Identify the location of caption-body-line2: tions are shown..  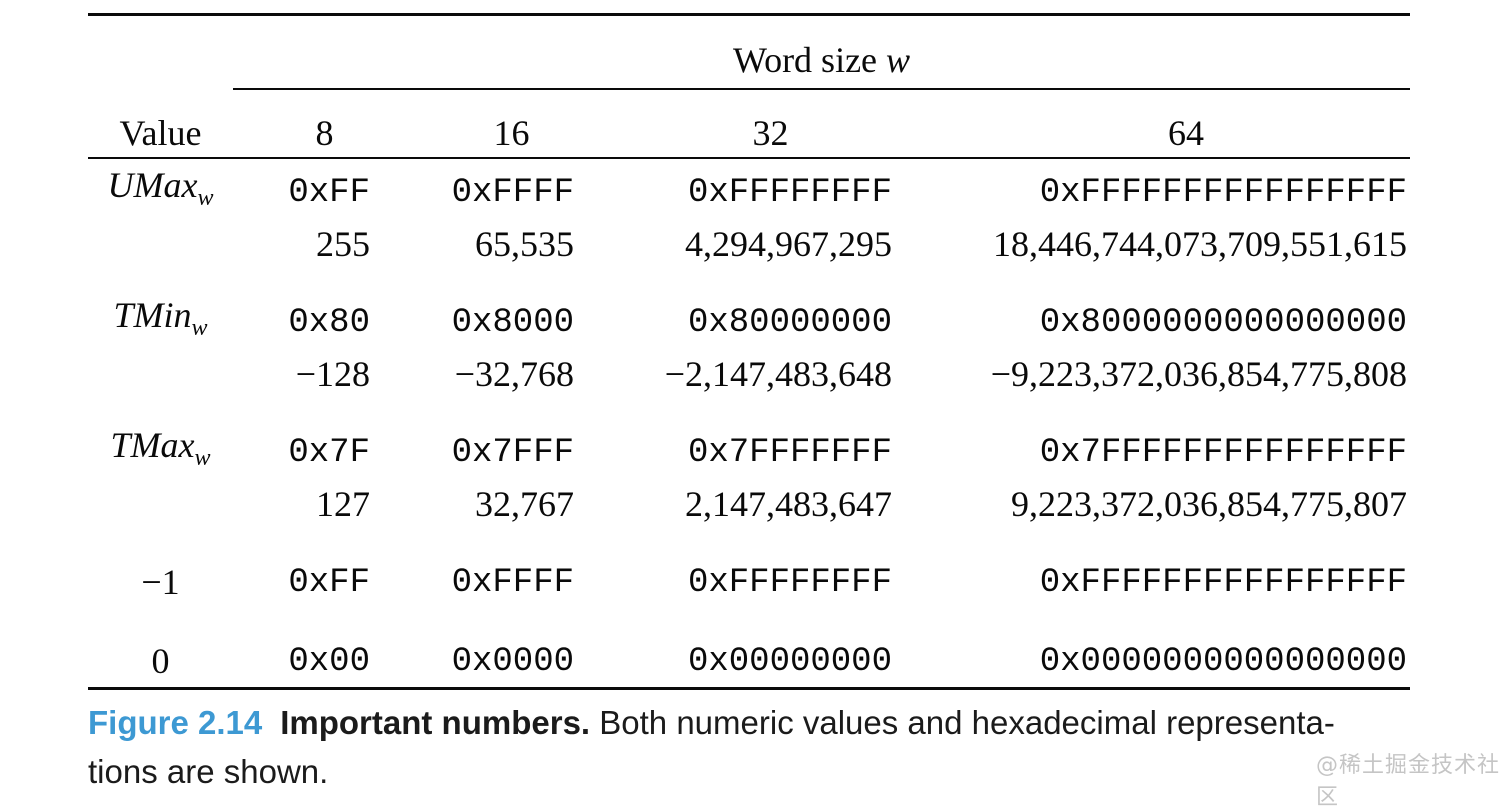
(208, 771).